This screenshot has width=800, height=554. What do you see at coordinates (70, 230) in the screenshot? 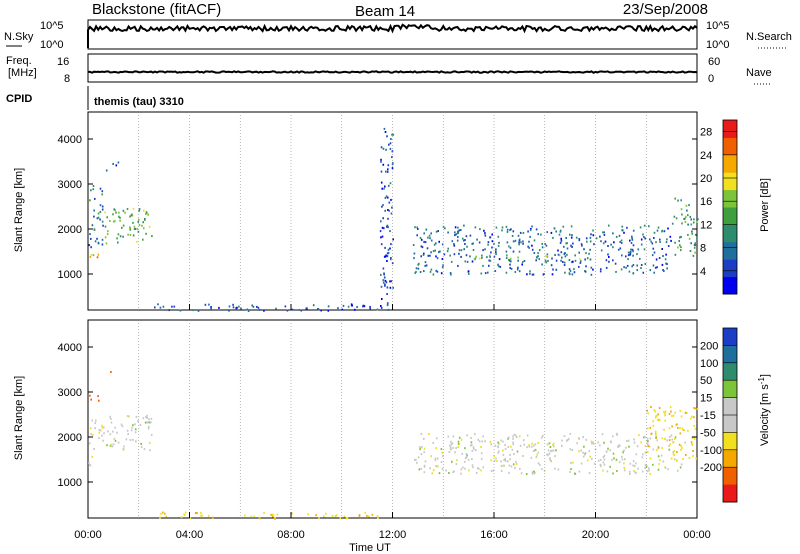
I see `y-tick-label: 2000` at bounding box center [70, 230].